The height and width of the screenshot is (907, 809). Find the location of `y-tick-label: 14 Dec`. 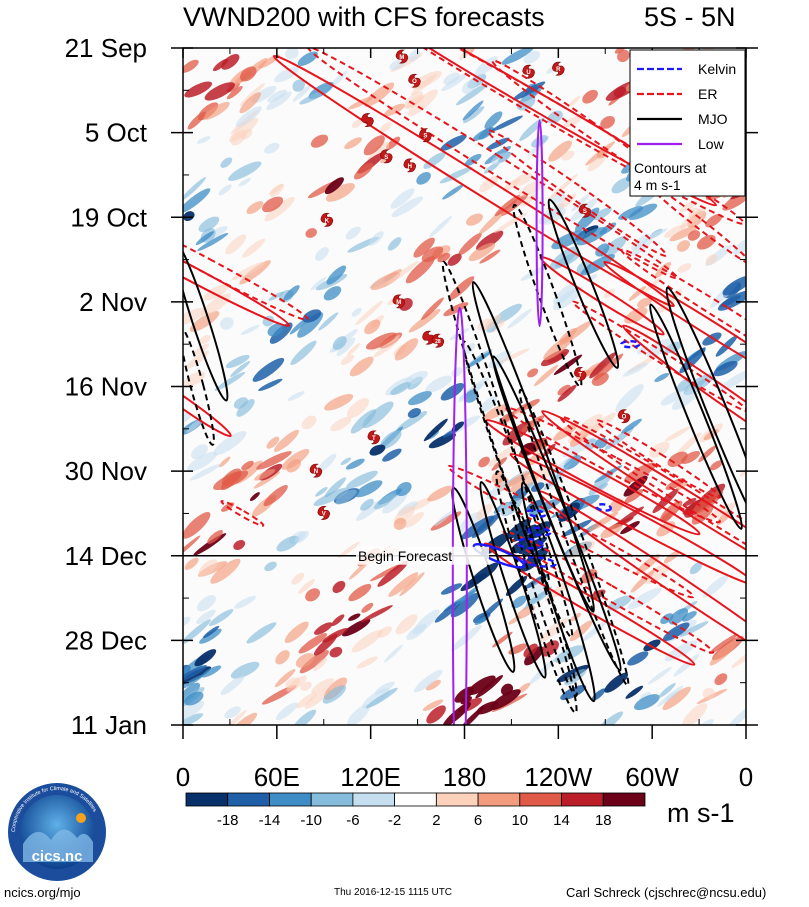

y-tick-label: 14 Dec is located at coordinates (106, 556).